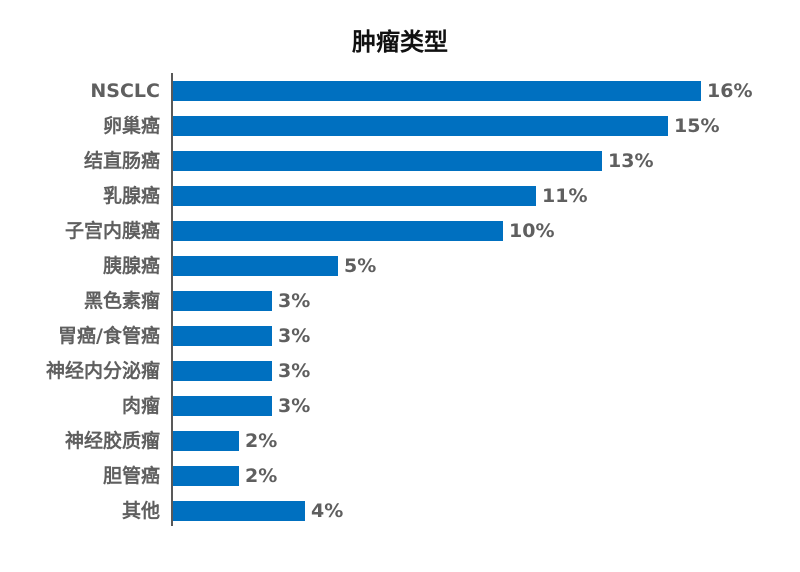 The width and height of the screenshot is (800, 572). Describe the element at coordinates (112, 440) in the screenshot. I see `category-label: 神经胶质瘤` at that location.